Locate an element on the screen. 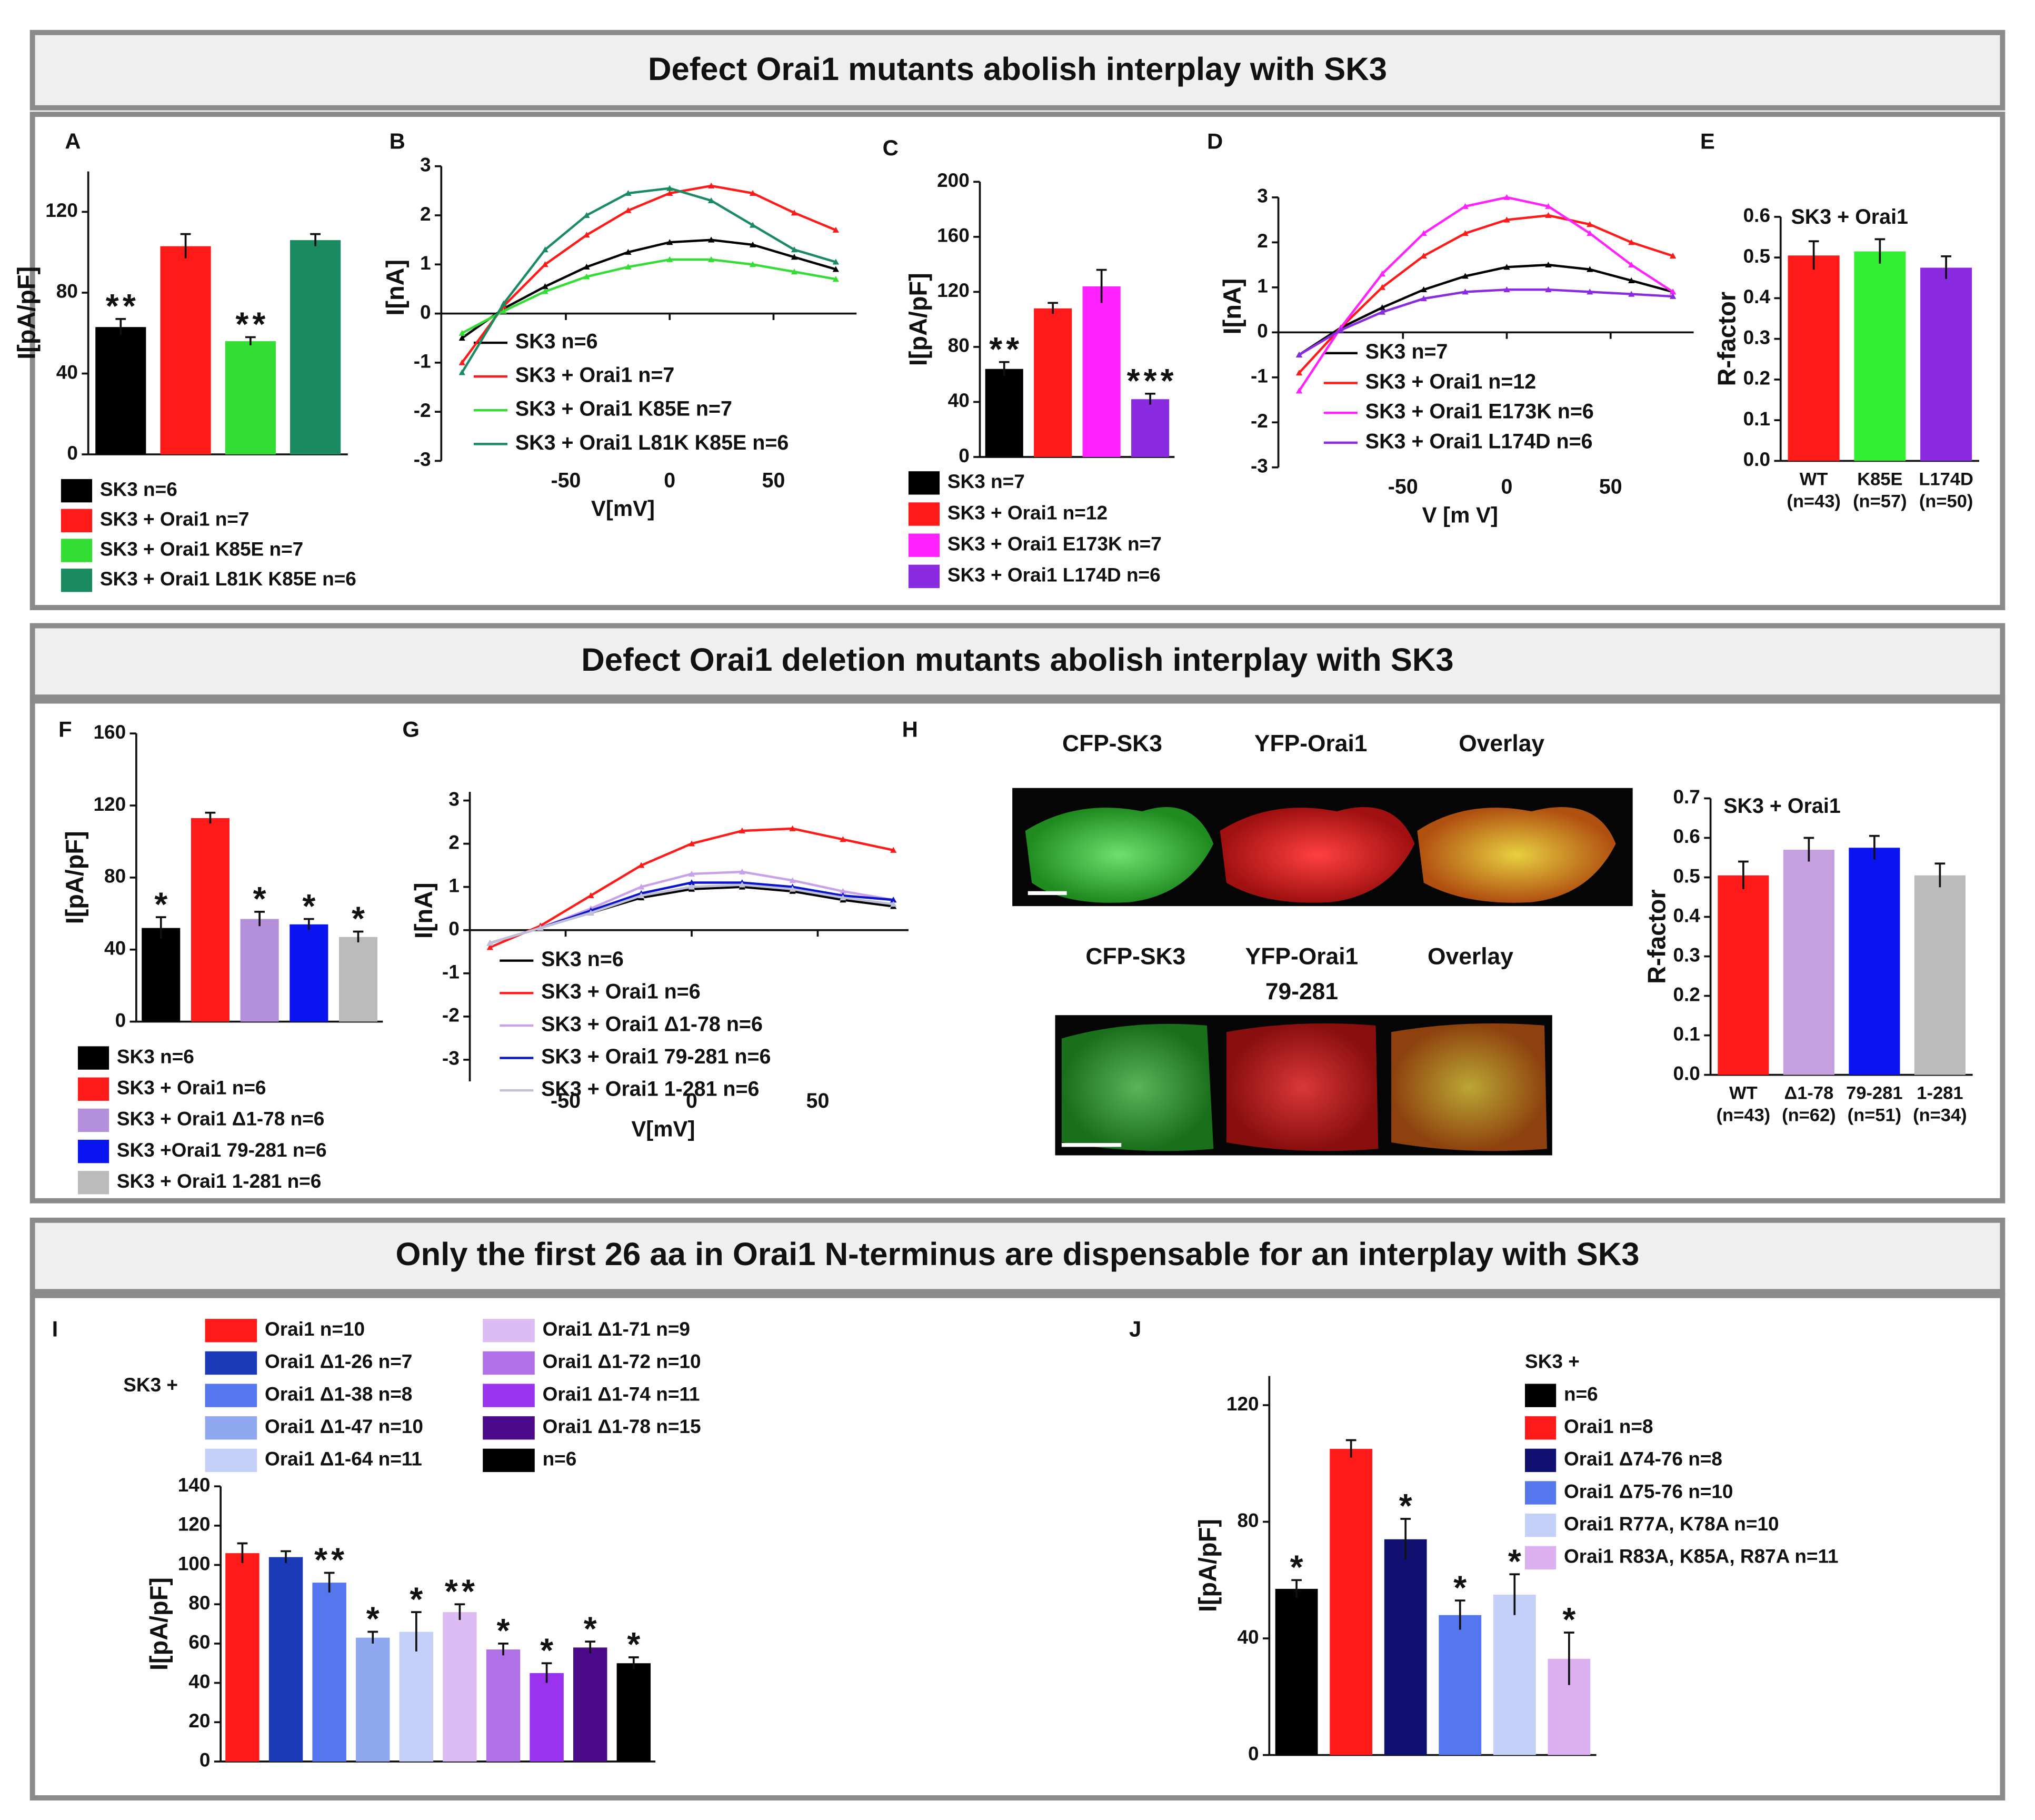  y-tick-label: 0.3 is located at coordinates (1756, 337).